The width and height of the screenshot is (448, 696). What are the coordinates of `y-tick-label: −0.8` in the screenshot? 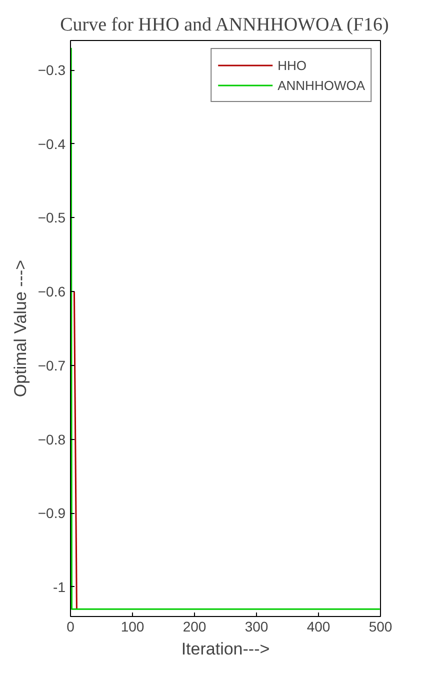 It's located at (52, 439).